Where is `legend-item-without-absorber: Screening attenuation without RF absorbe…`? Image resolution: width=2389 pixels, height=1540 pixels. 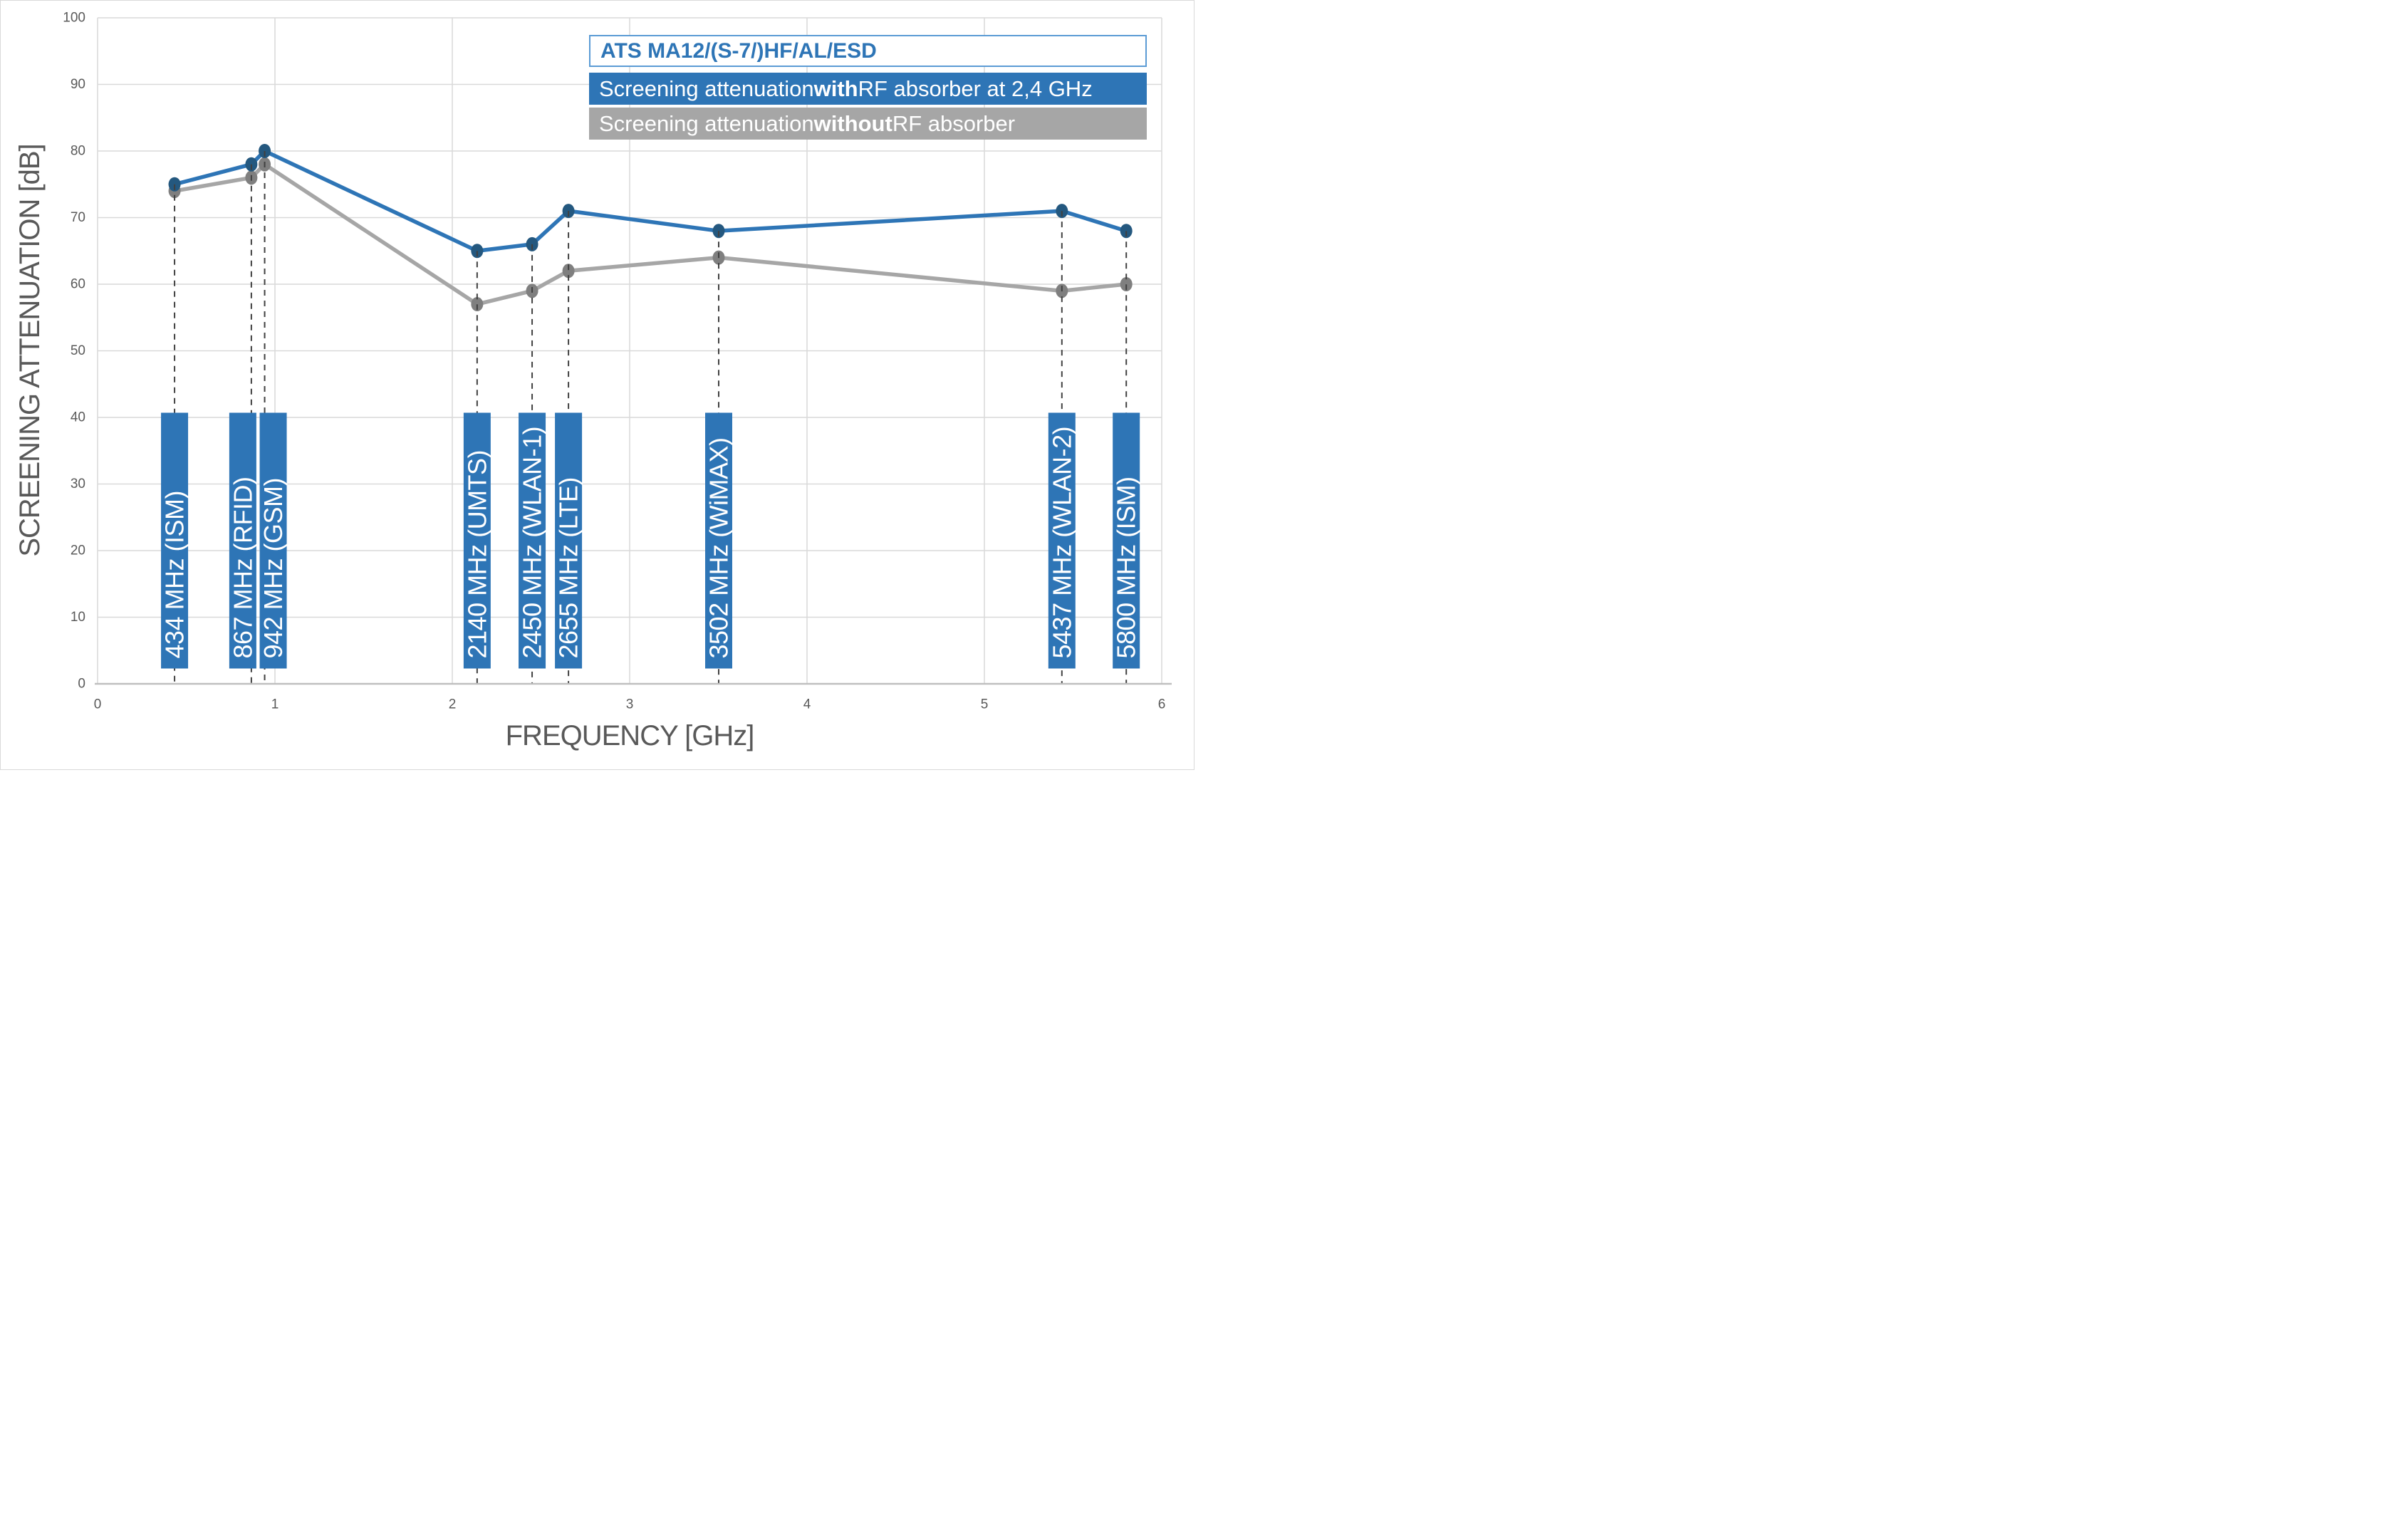
legend-item-without-absorber: Screening attenuation without RF absorbe… is located at coordinates (868, 124).